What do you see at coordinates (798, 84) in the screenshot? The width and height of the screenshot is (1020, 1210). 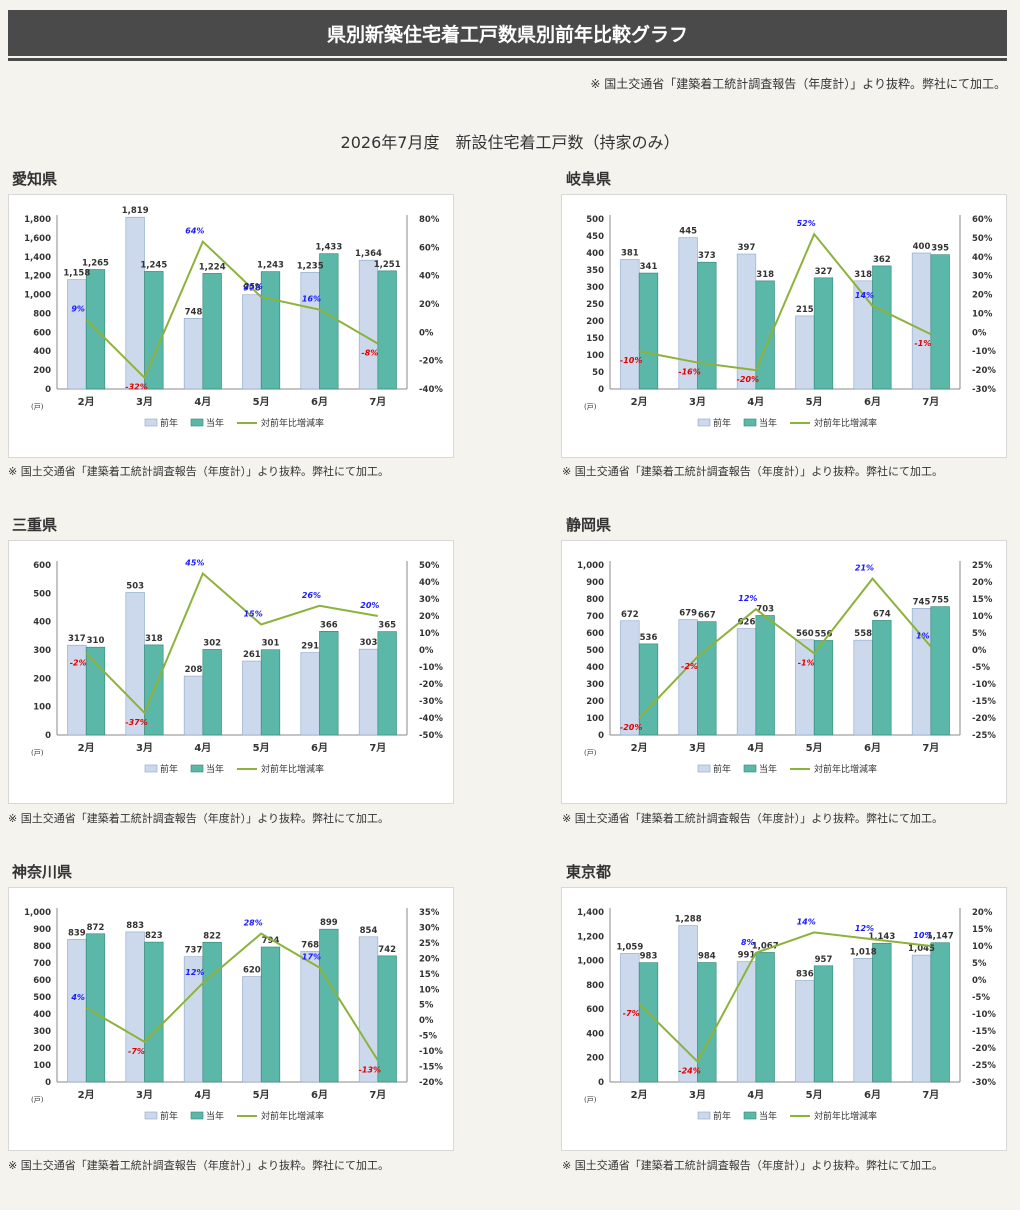 I see `source-note-top: ※ 国土交通省「建築着工統計調査報告（年度計）」より抜粋。弊社にて加工。` at bounding box center [798, 84].